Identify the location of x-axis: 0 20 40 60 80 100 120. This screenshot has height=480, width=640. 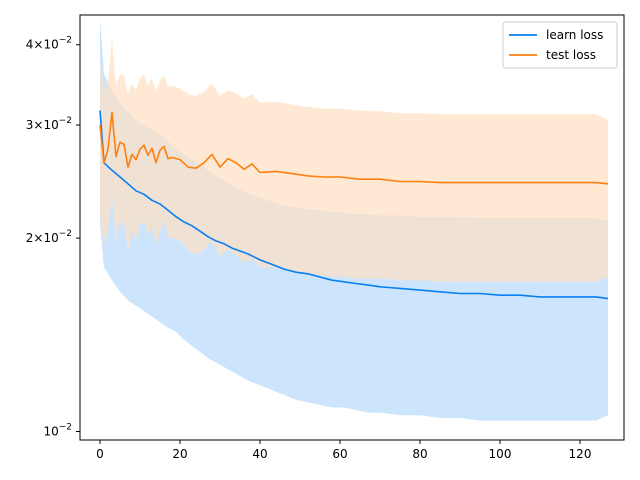
(343, 450).